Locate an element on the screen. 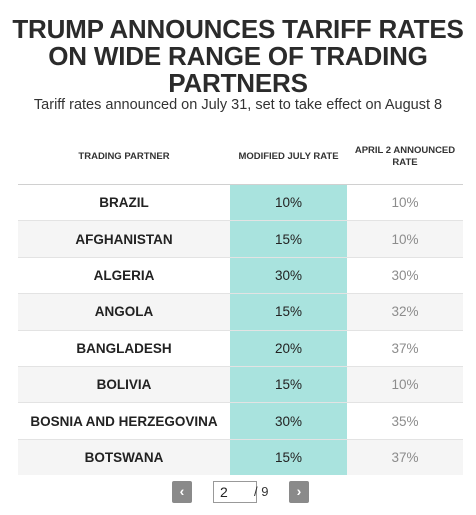 This screenshot has height=515, width=476. page-total: / 9 is located at coordinates (261, 491).